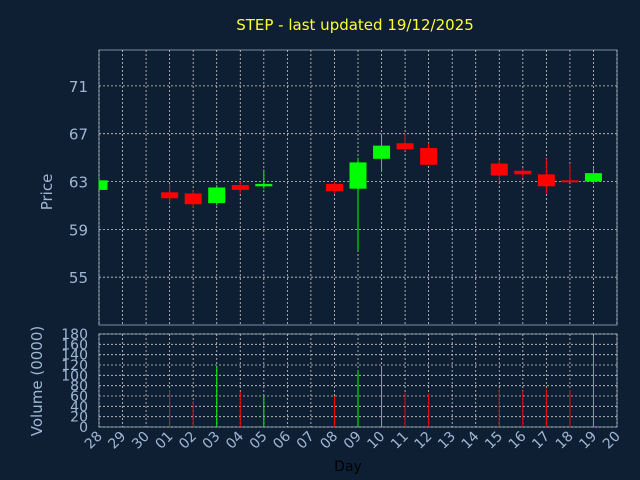 The width and height of the screenshot is (640, 480). Describe the element at coordinates (565, 441) in the screenshot. I see `x-tick-label: 18` at that location.